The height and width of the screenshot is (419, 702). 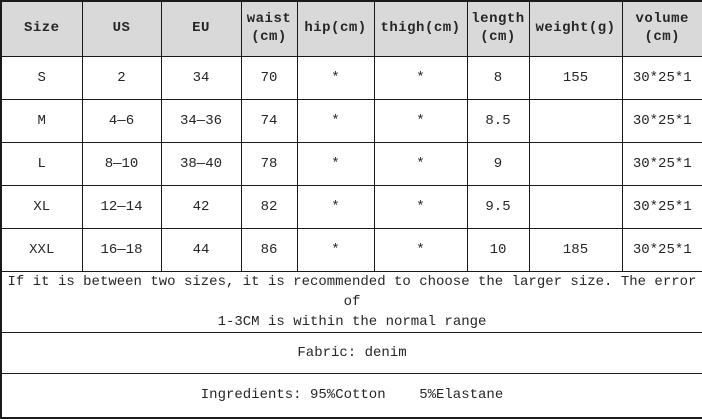 I want to click on fabric-note-text: Fabric: denim, so click(x=351, y=353).